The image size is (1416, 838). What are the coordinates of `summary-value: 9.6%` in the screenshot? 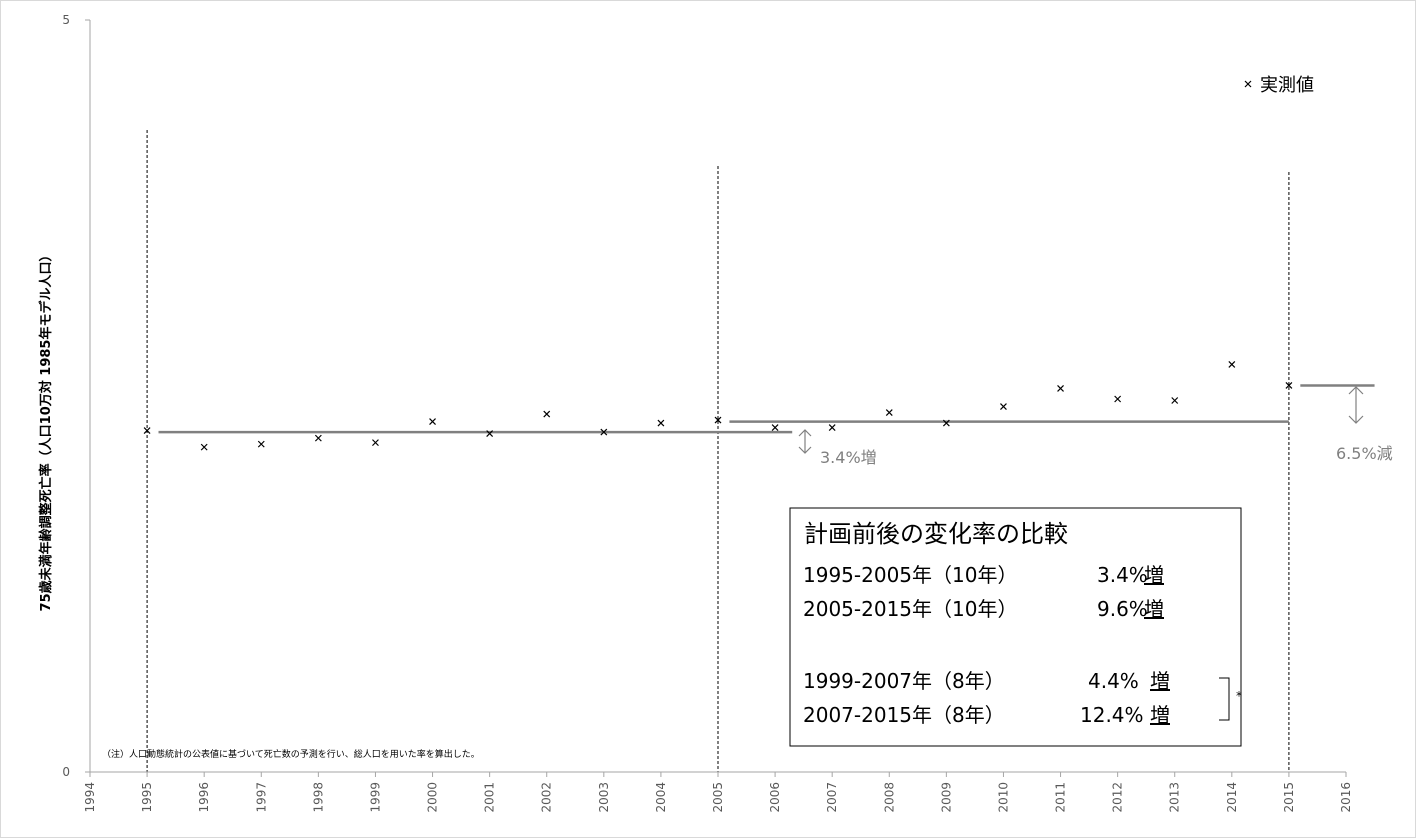 It's located at (1122, 609).